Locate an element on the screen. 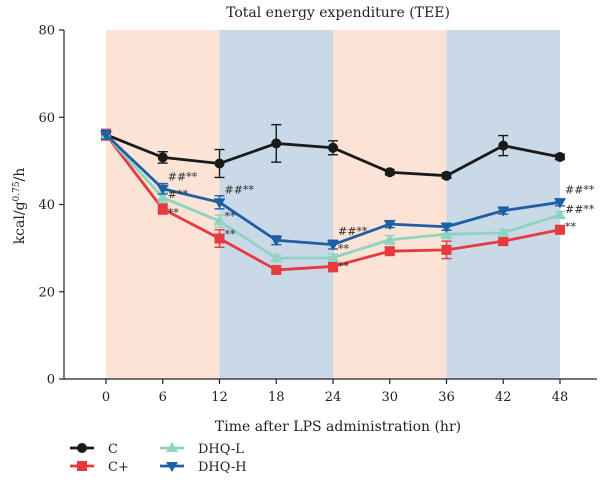 Image resolution: width=600 pixels, height=481 pixels. y-label-unit: kcal/g is located at coordinates (20, 222).